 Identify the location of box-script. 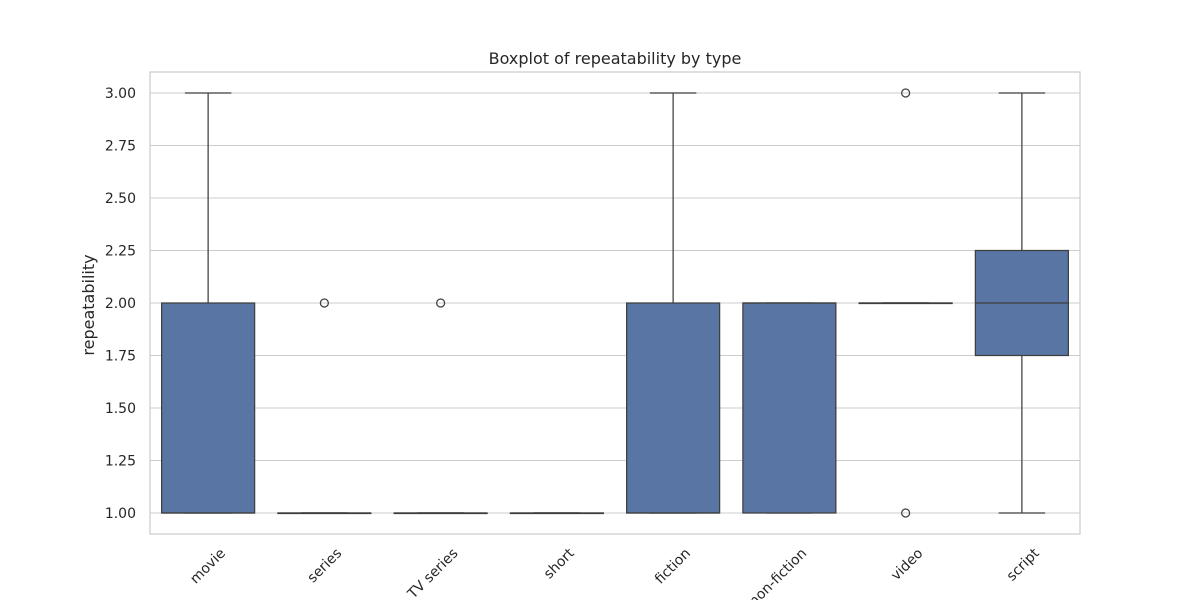
(1021, 303).